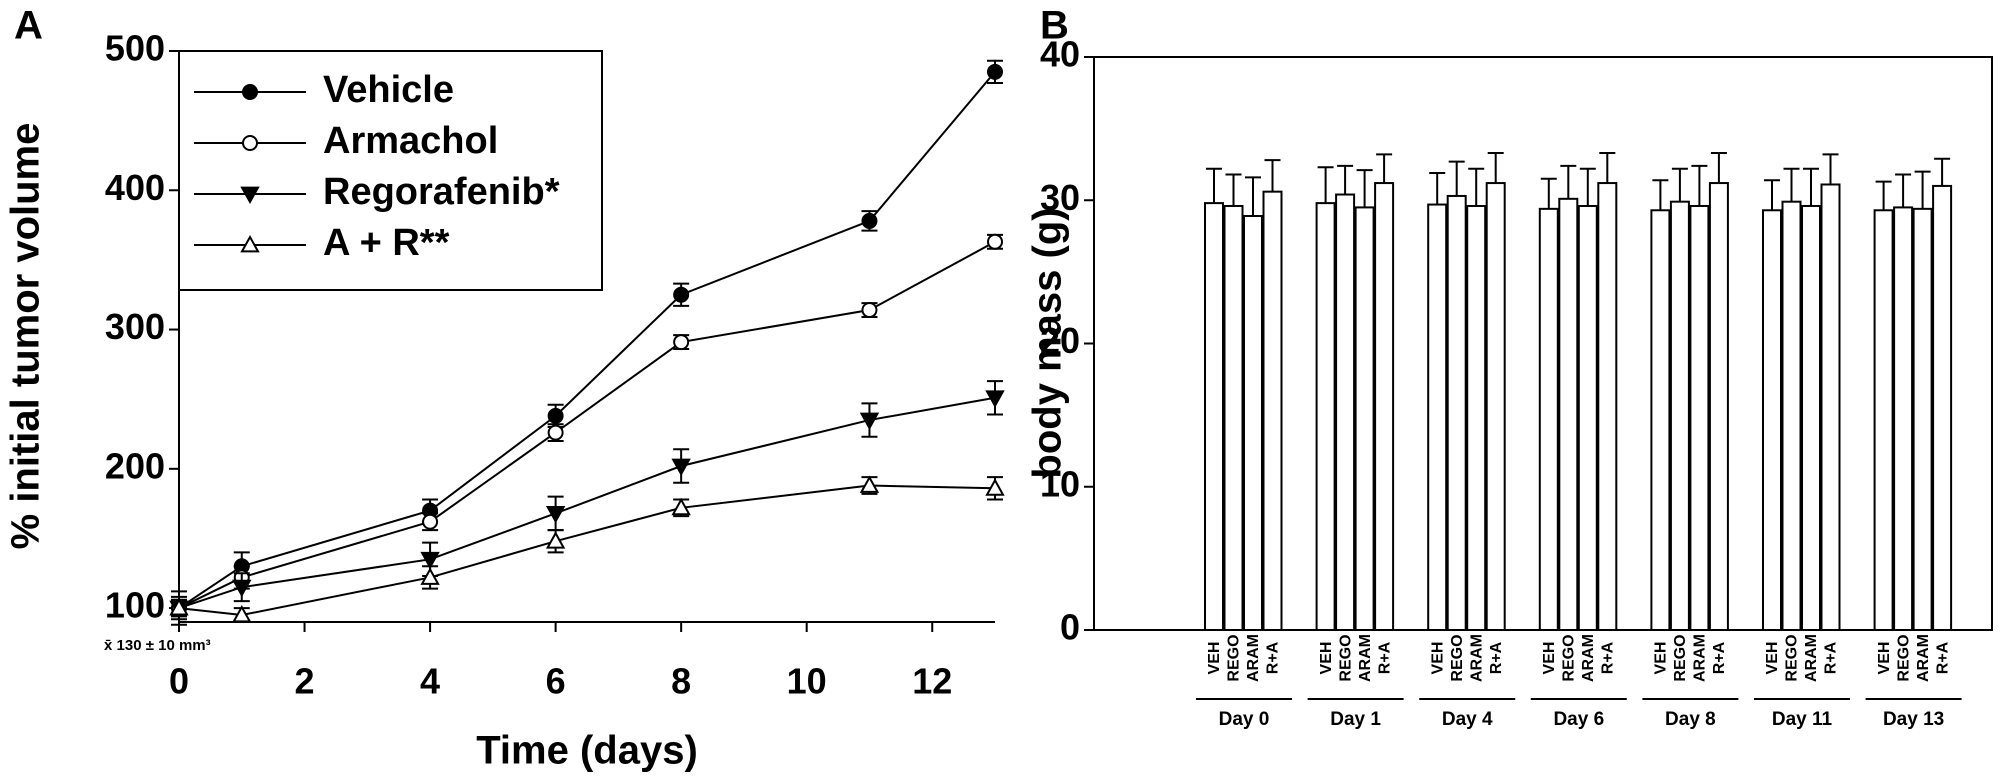  Describe the element at coordinates (441, 192) in the screenshot. I see `legend-label: Regorafenib*` at that location.